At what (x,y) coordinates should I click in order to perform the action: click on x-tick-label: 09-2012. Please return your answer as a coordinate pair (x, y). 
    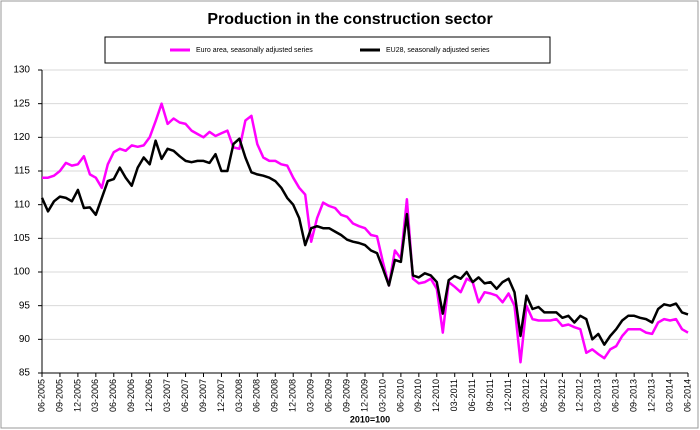
    Looking at the image, I should click on (562, 395).